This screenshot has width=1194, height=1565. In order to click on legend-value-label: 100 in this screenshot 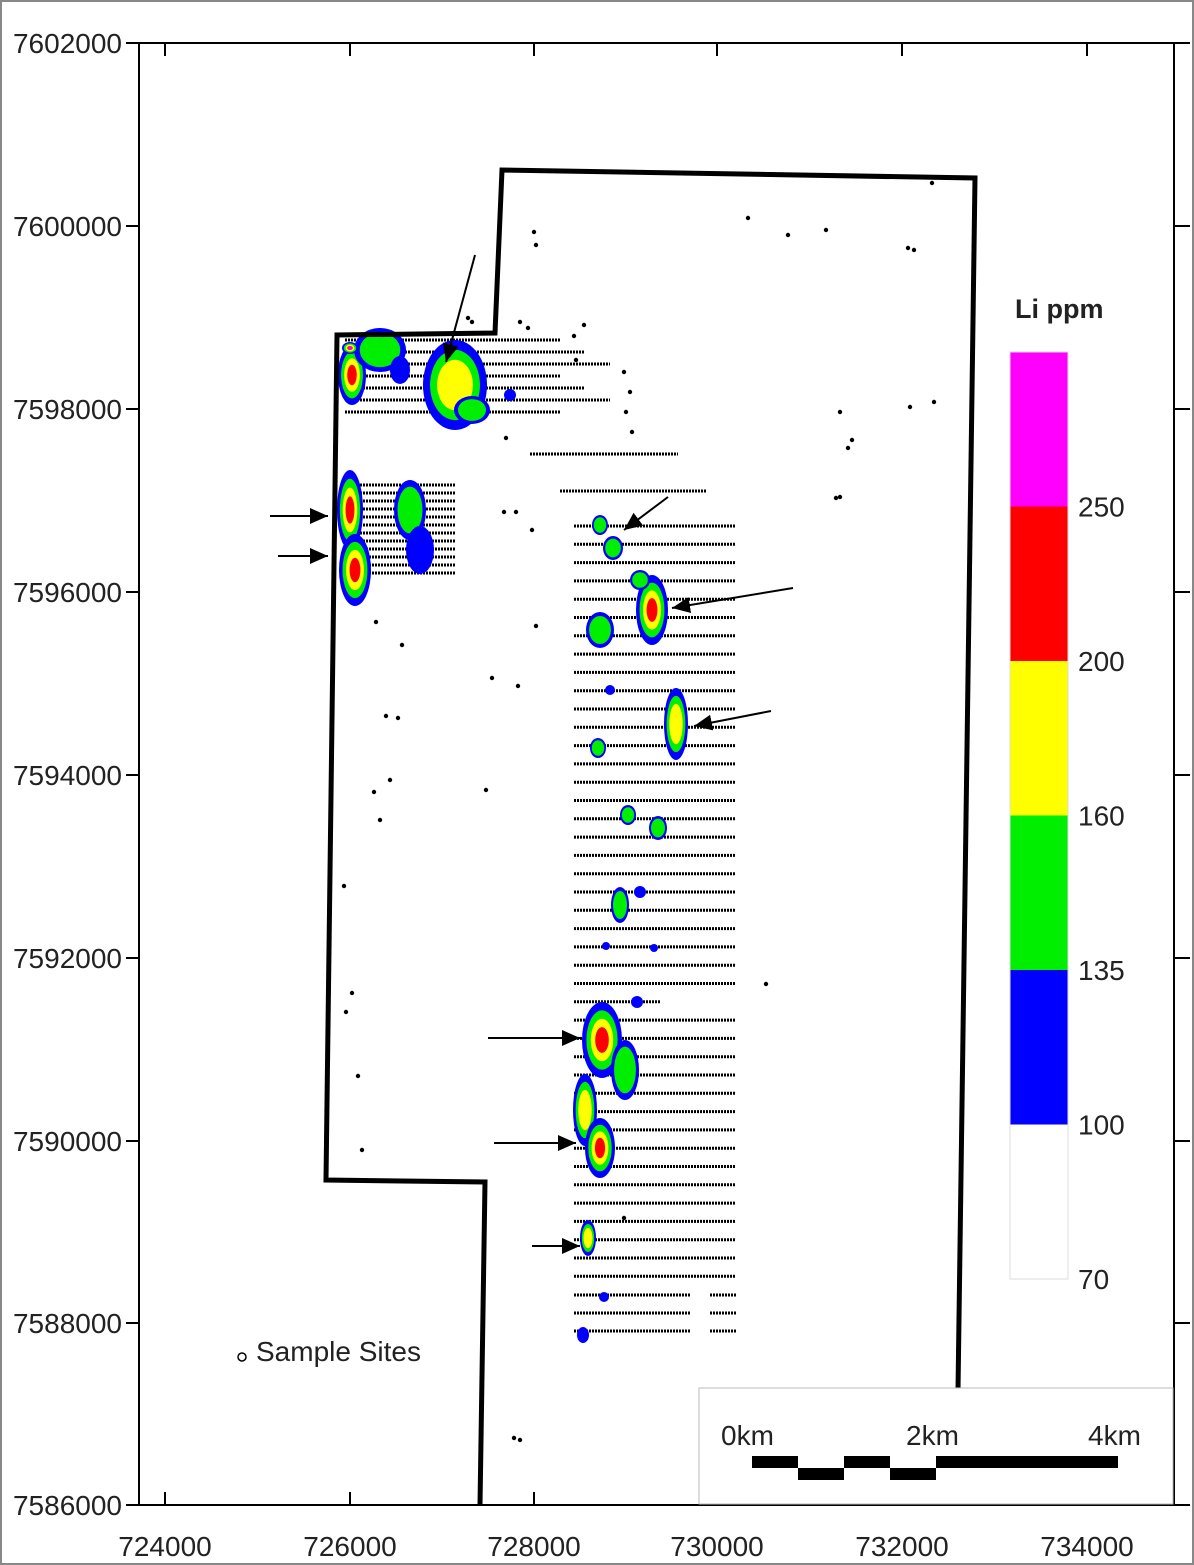, I will do `click(1101, 1125)`.